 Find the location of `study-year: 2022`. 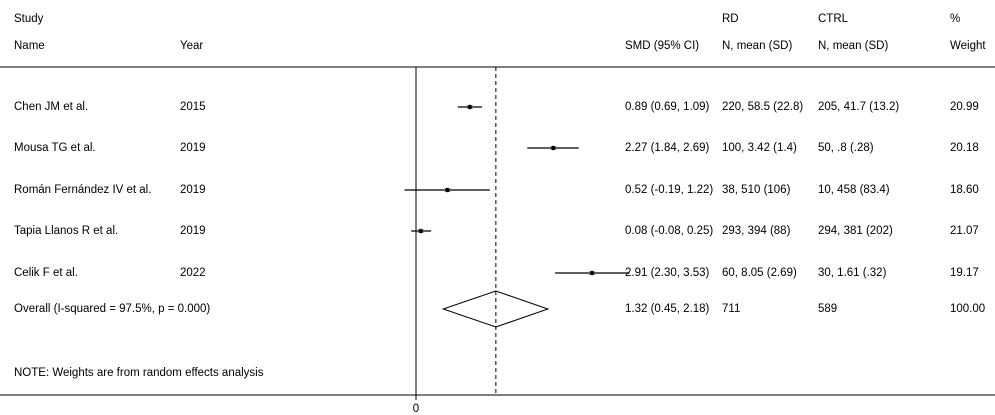

study-year: 2022 is located at coordinates (193, 273).